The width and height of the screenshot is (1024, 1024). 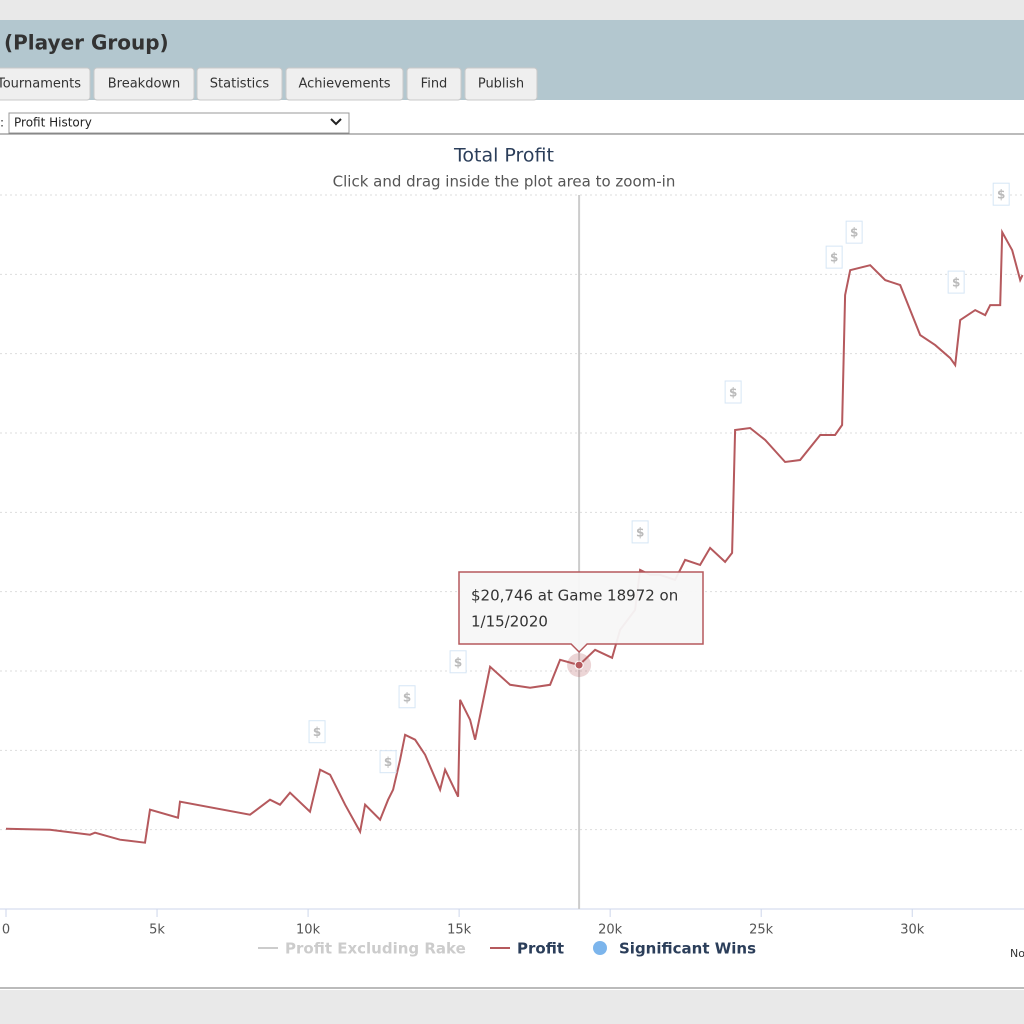 I want to click on note: No, so click(x=1017, y=953).